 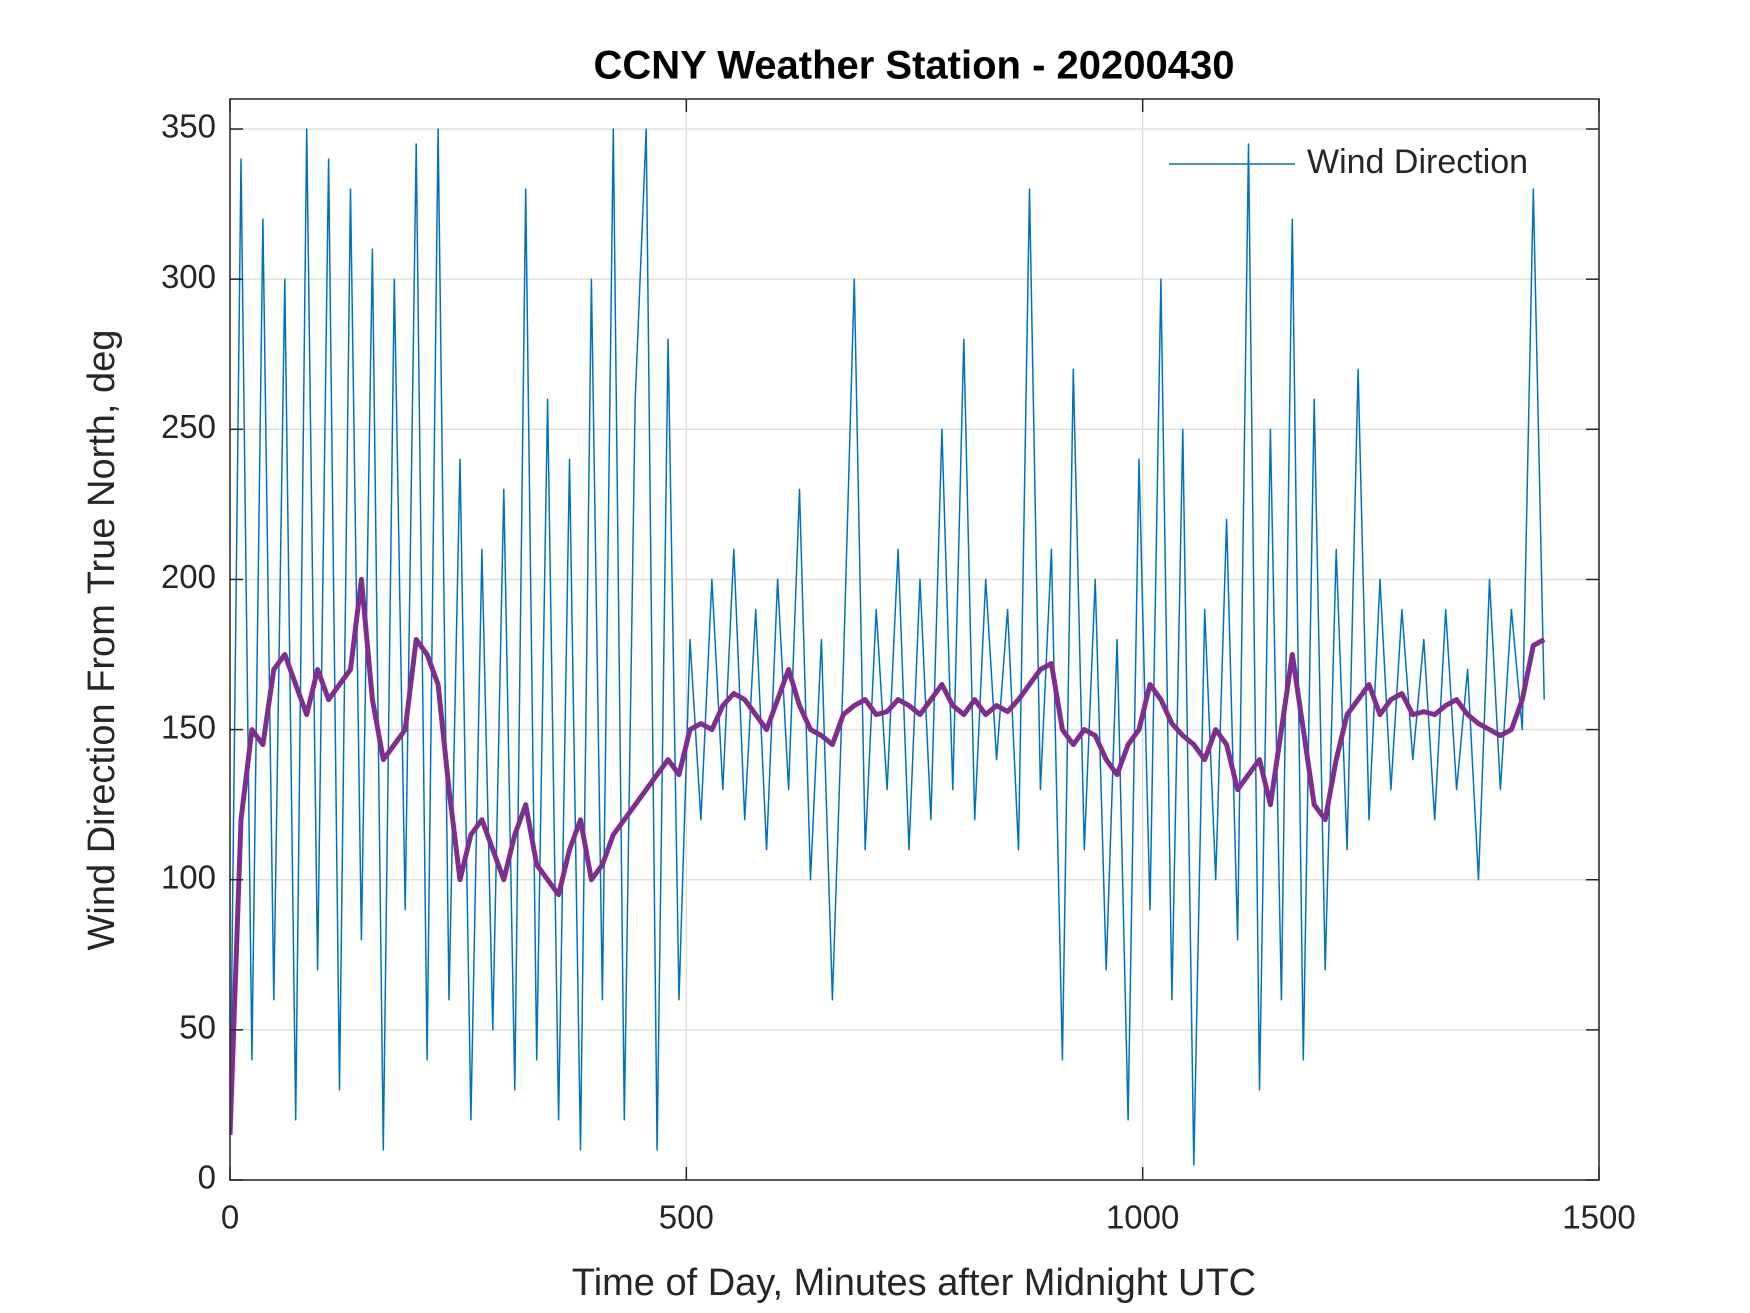 I want to click on y-tick-label: 200, so click(x=188, y=576).